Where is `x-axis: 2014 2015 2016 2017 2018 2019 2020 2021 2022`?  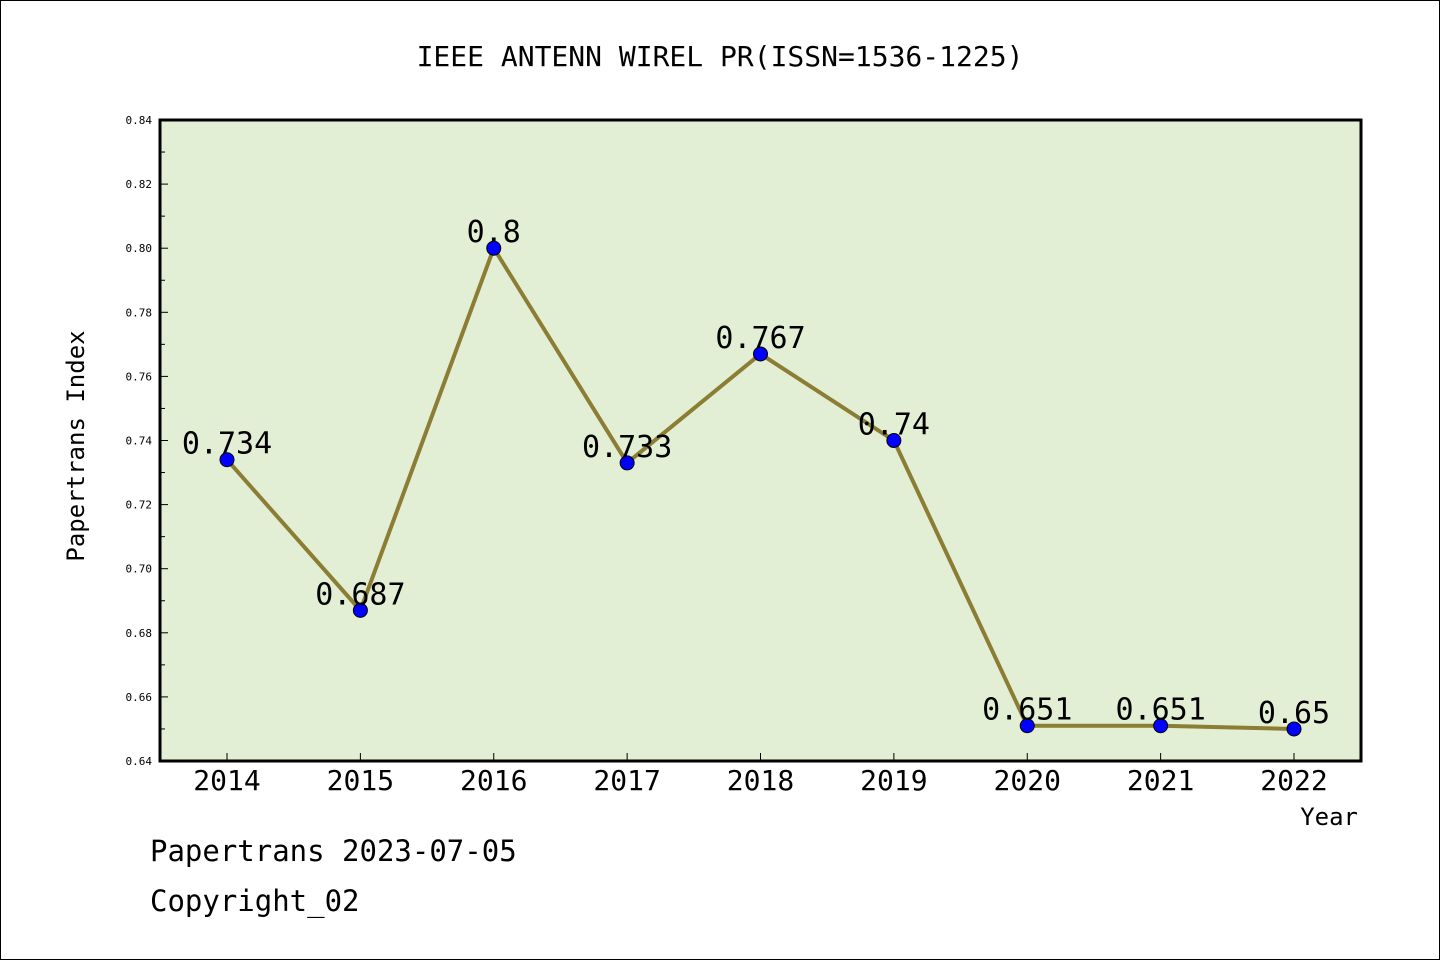
x-axis: 2014 2015 2016 2017 2018 2019 2020 2021 2022 is located at coordinates (760, 775).